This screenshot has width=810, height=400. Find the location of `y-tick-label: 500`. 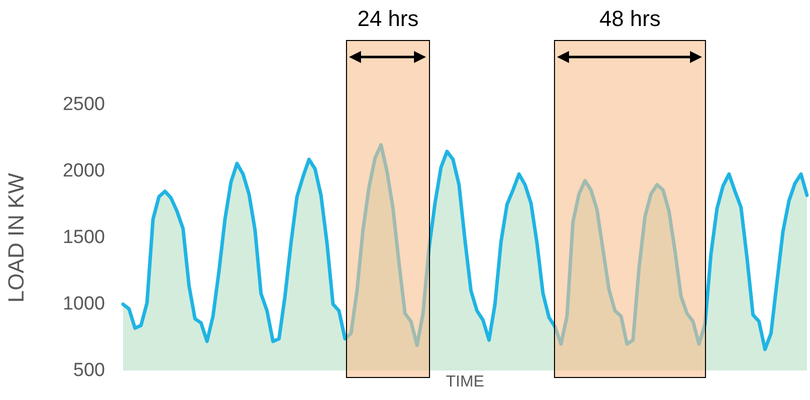

y-tick-label: 500 is located at coordinates (89, 370).